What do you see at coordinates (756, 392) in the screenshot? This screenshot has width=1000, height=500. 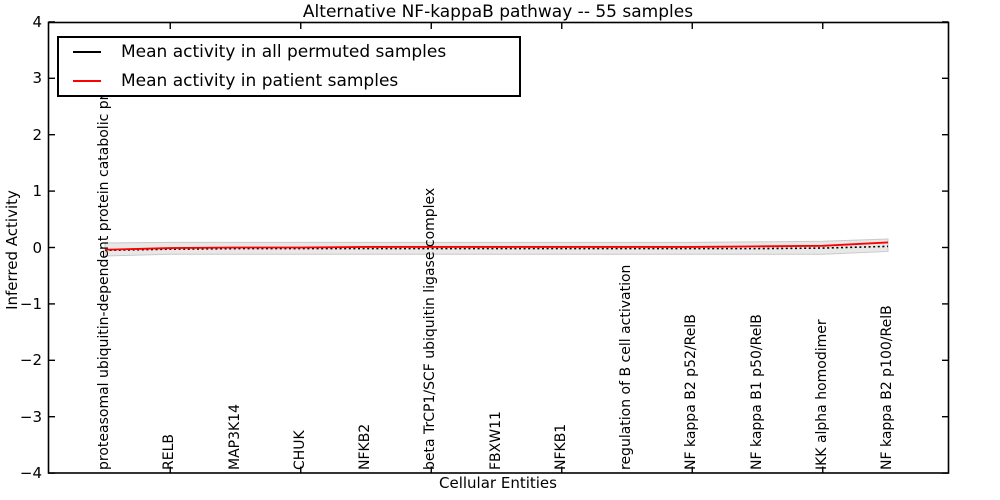 I see `x-category-label: NF kappa B1 p50/RelB` at bounding box center [756, 392].